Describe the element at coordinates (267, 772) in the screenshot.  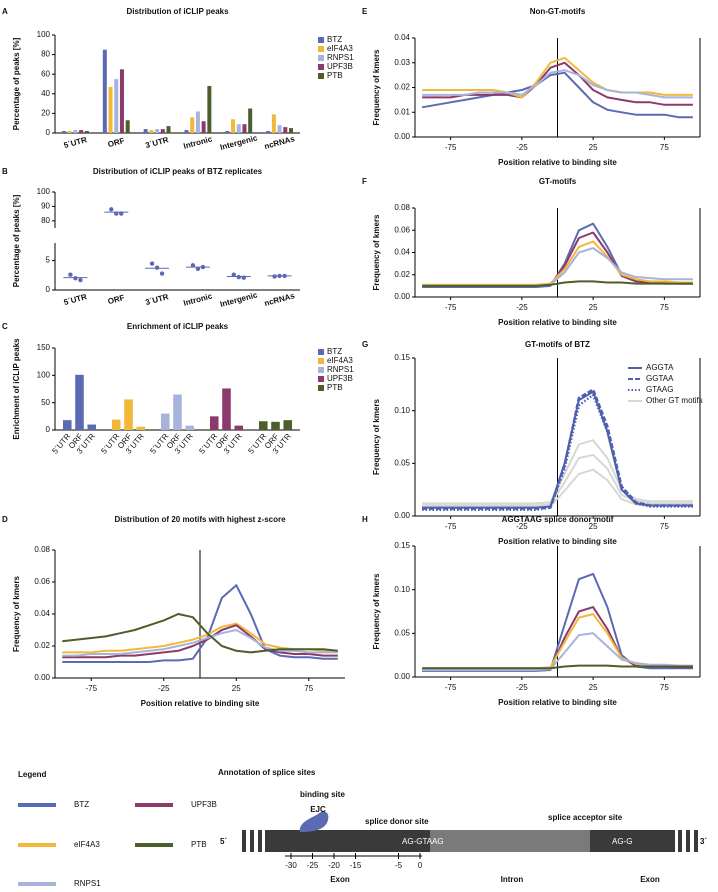
I see `annotation-title: Annotation of splice sites` at that location.